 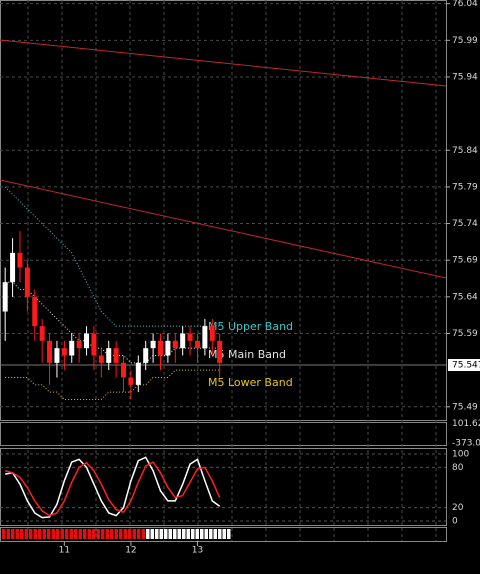 What do you see at coordinates (130, 551) in the screenshot?
I see `x-tick-label: 12` at bounding box center [130, 551].